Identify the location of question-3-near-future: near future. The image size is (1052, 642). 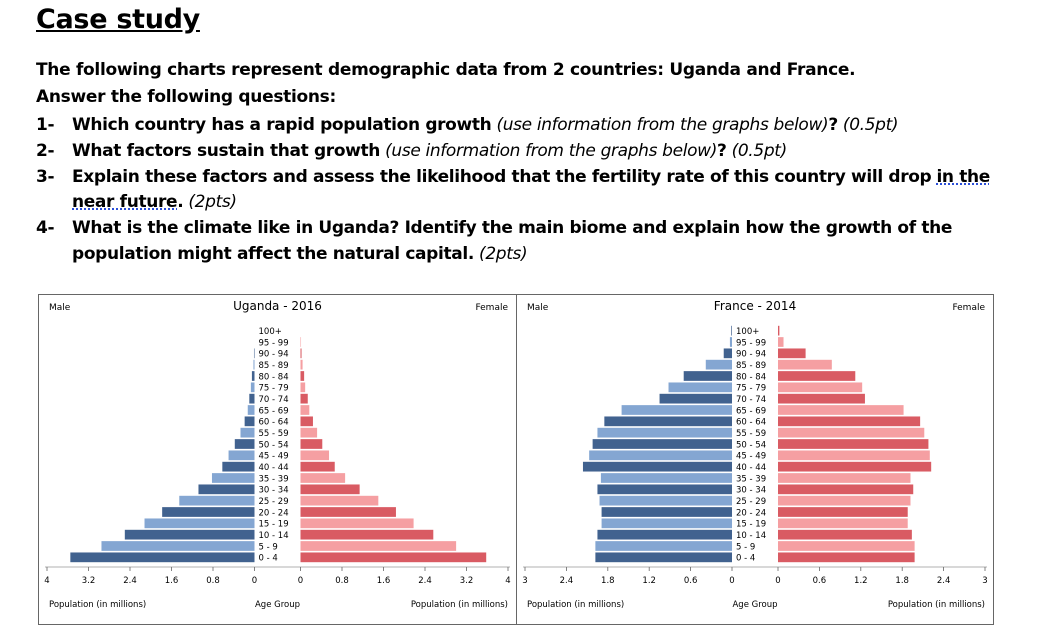
(125, 202).